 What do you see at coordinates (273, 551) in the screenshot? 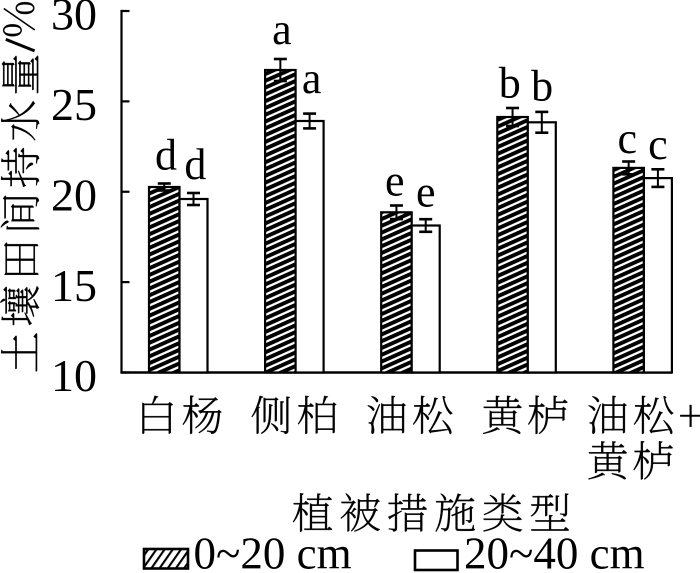
I see `svg-text: 0~20 cm` at bounding box center [273, 551].